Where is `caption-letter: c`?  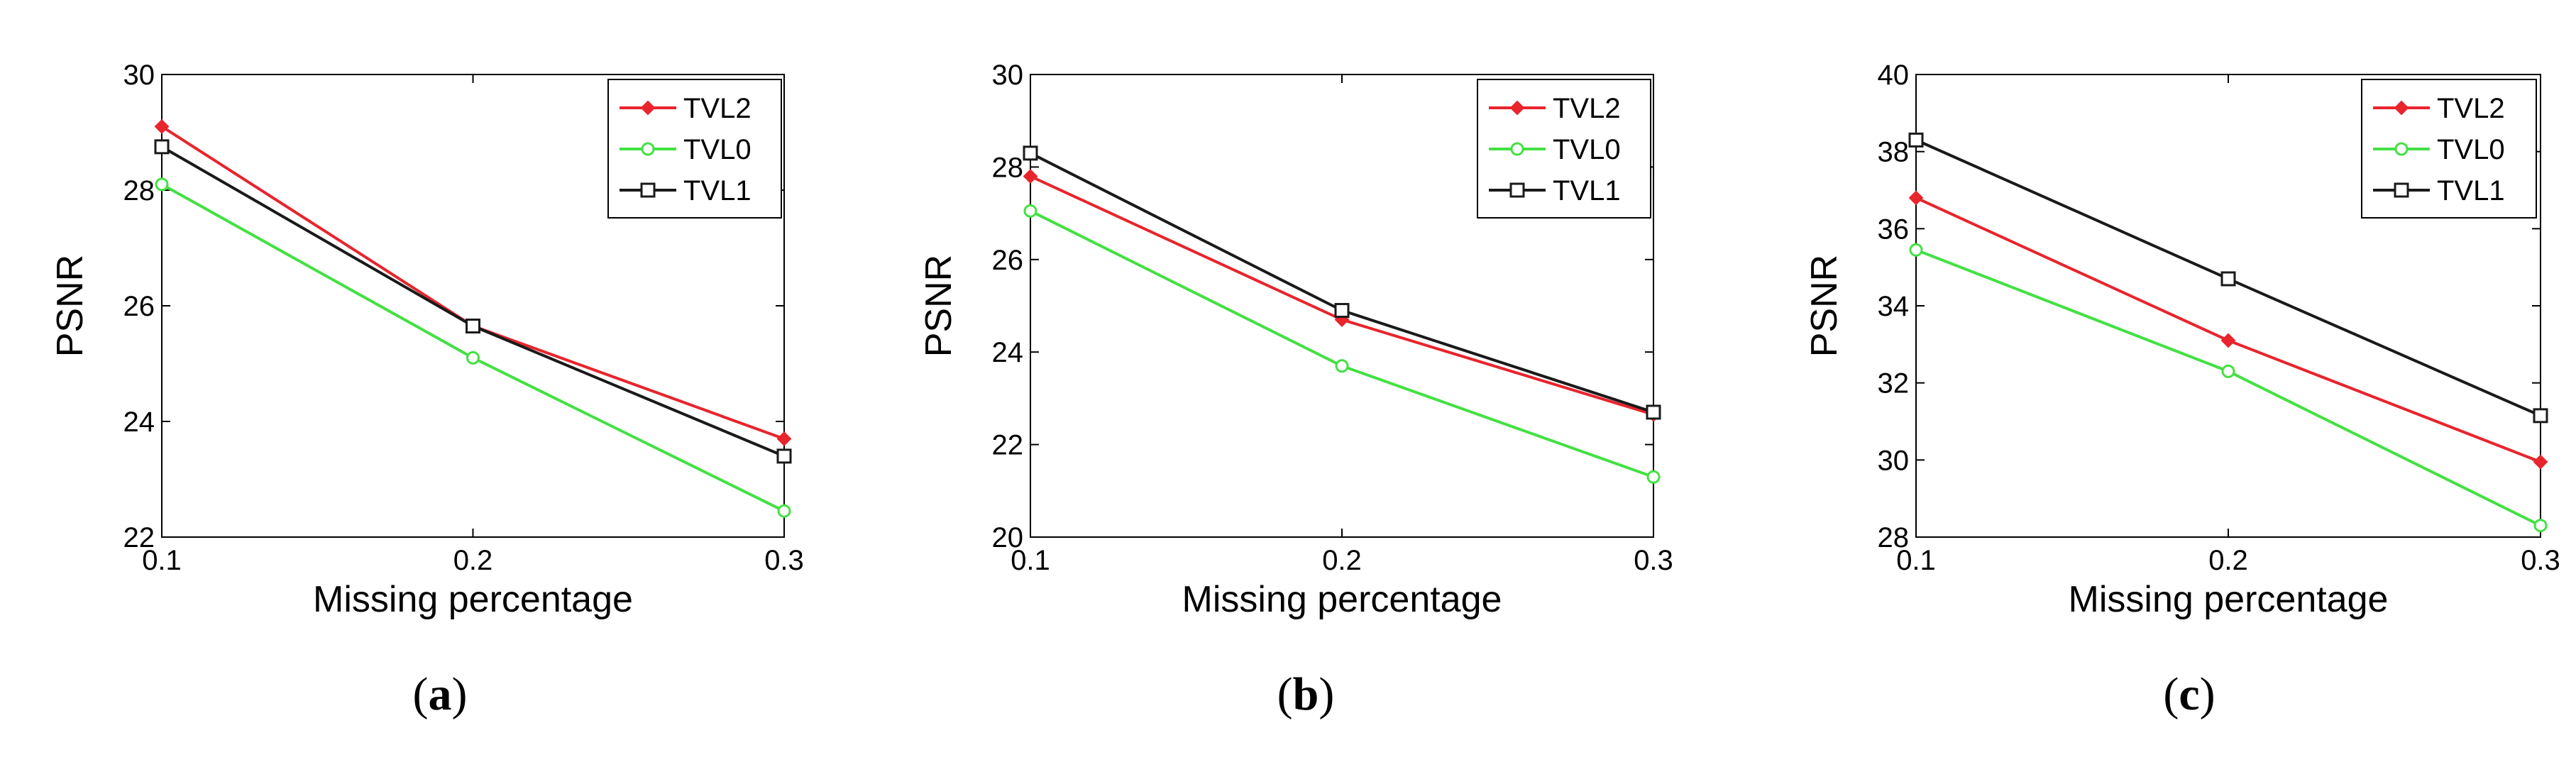 caption-letter: c is located at coordinates (2189, 694).